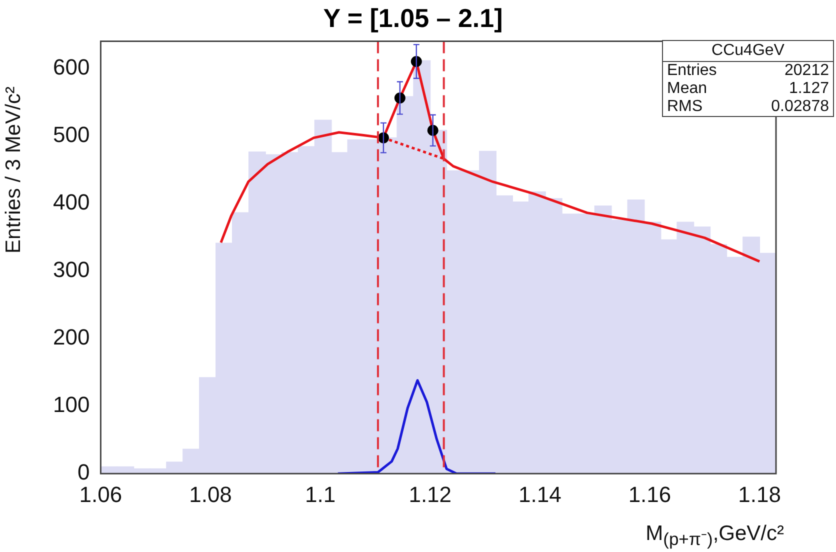  What do you see at coordinates (748, 51) in the screenshot?
I see `annotation: CCu4GeV` at bounding box center [748, 51].